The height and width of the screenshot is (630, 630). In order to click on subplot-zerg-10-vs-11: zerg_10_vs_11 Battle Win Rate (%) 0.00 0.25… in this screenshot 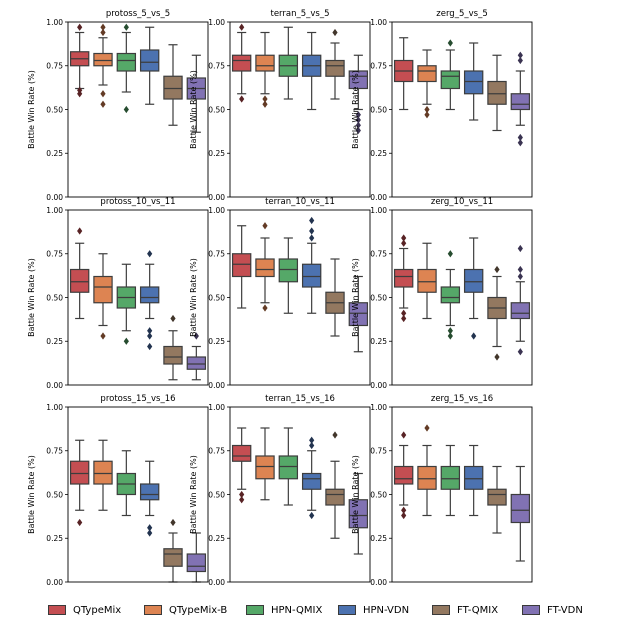, I will do `click(442, 293)`.